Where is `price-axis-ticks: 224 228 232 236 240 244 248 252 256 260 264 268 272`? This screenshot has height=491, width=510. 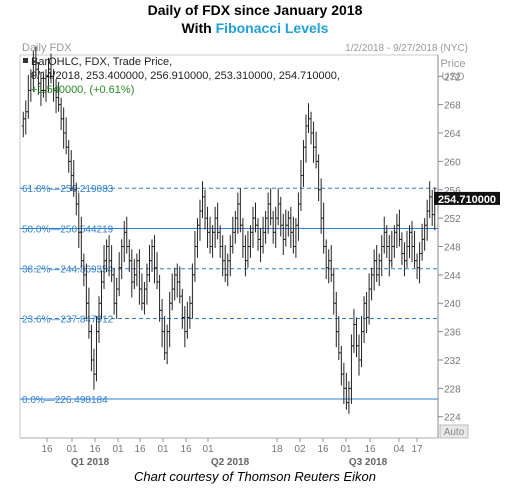
price-axis-ticks: 224 228 232 236 240 244 248 252 256 260 264 268 272 is located at coordinates (449, 248).